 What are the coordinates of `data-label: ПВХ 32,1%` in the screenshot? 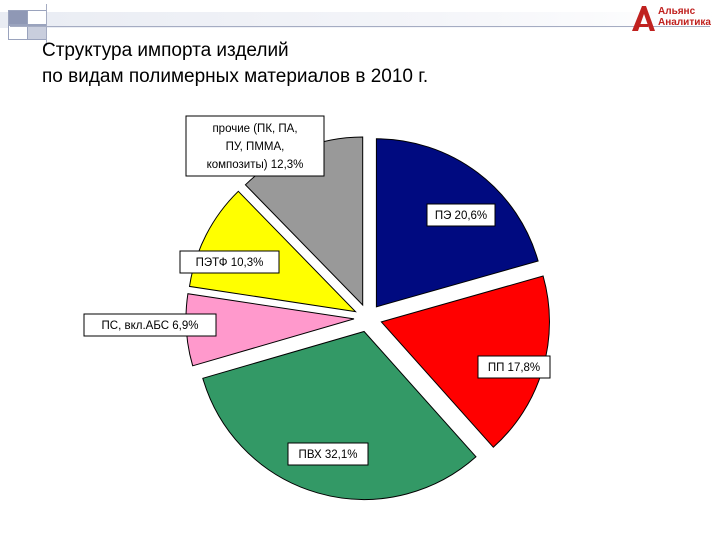 It's located at (328, 455).